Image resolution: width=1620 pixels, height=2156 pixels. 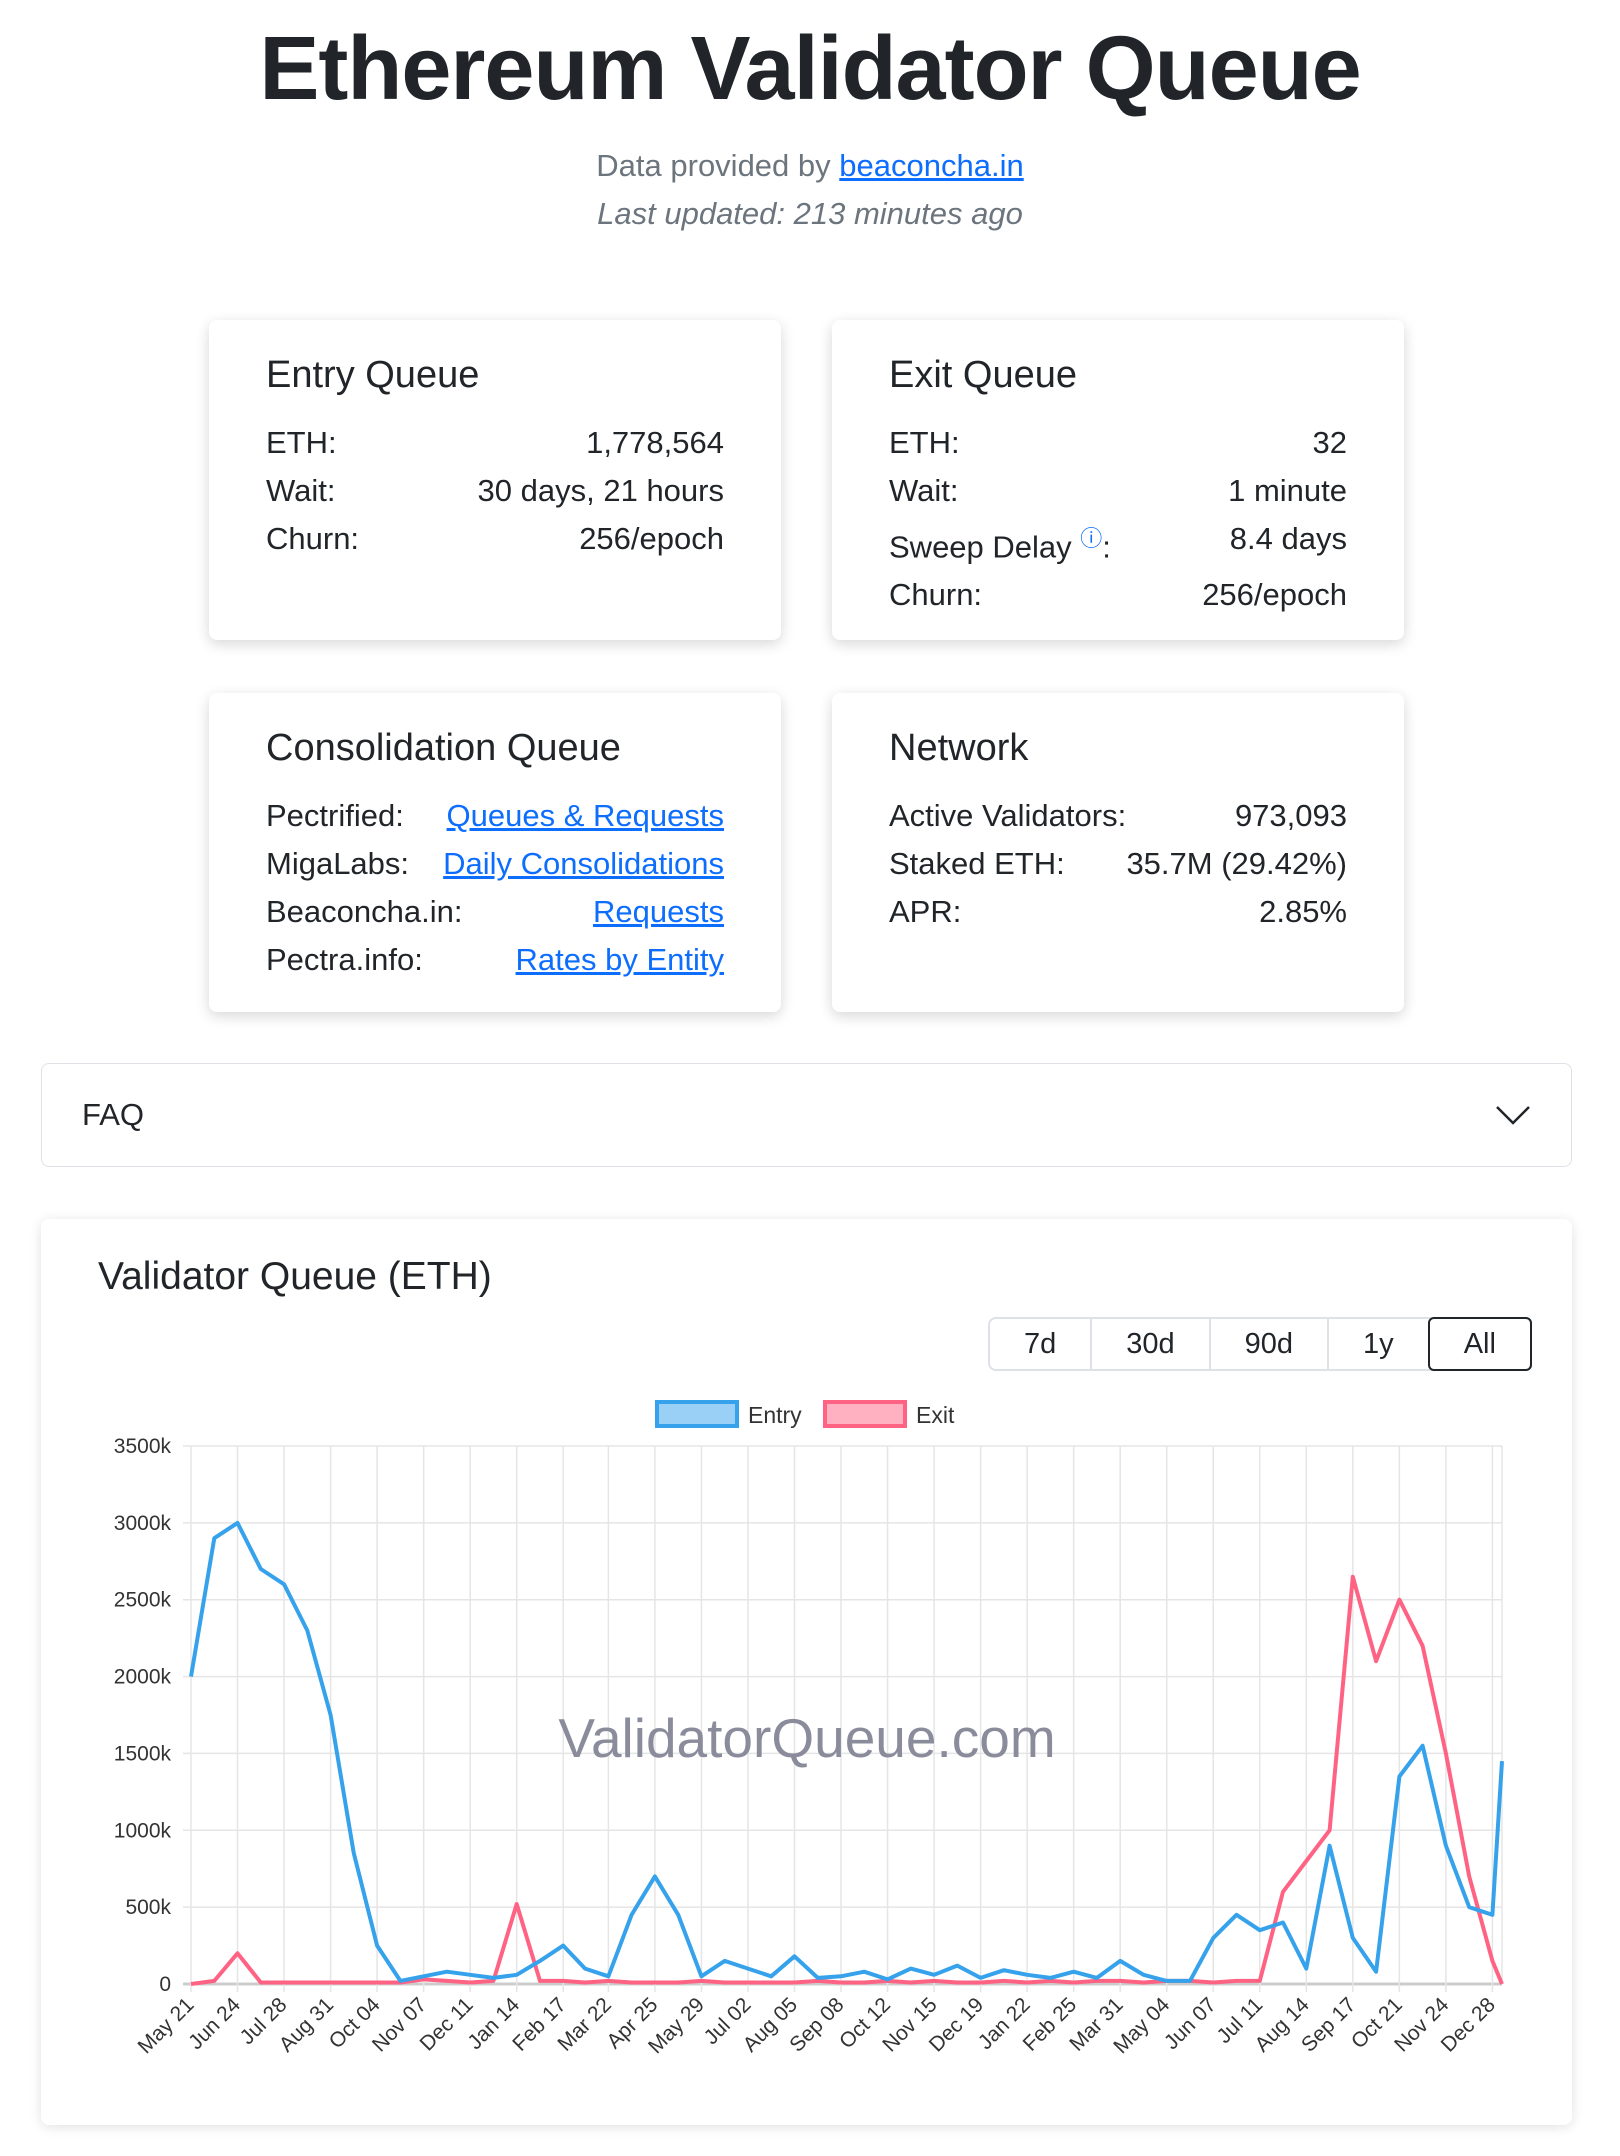 What do you see at coordinates (1008, 815) in the screenshot?
I see `row-label: Active Validators:` at bounding box center [1008, 815].